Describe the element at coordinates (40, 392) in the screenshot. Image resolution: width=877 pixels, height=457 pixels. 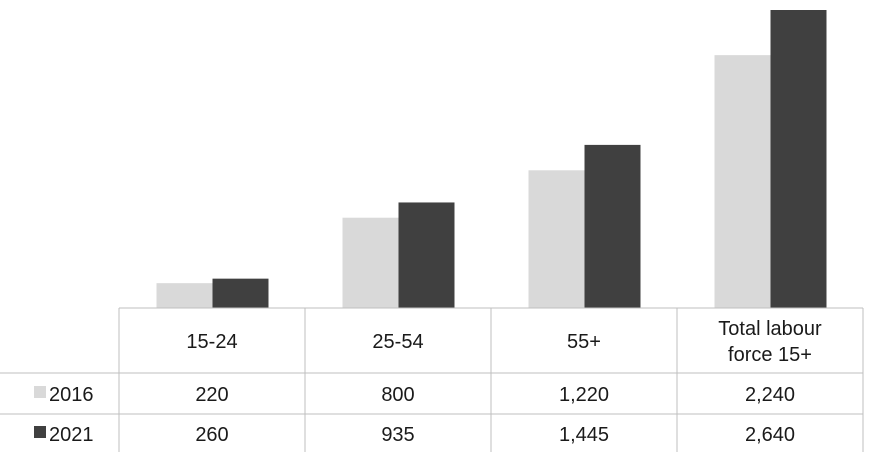
I see `legend-key-2016` at that location.